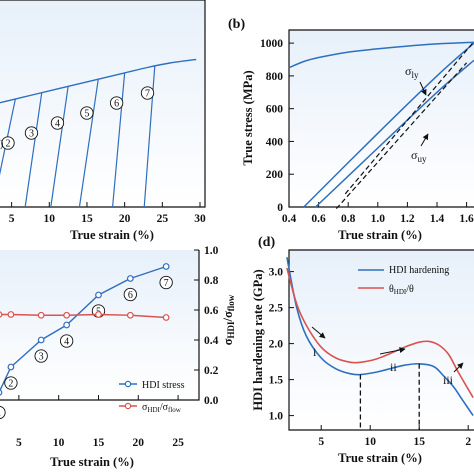 The image size is (474, 474). Describe the element at coordinates (423, 88) in the screenshot. I see `arrow-ly` at that location.